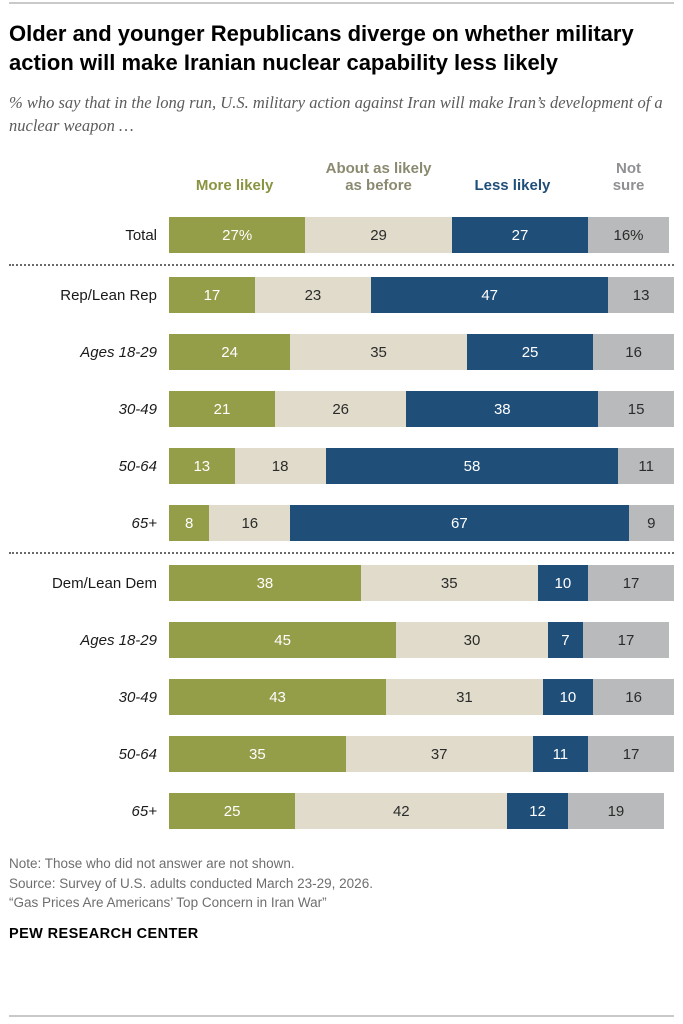 The height and width of the screenshot is (1024, 683). Describe the element at coordinates (378, 235) in the screenshot. I see `bar-segment-about-as-likely-as-before: 29` at that location.